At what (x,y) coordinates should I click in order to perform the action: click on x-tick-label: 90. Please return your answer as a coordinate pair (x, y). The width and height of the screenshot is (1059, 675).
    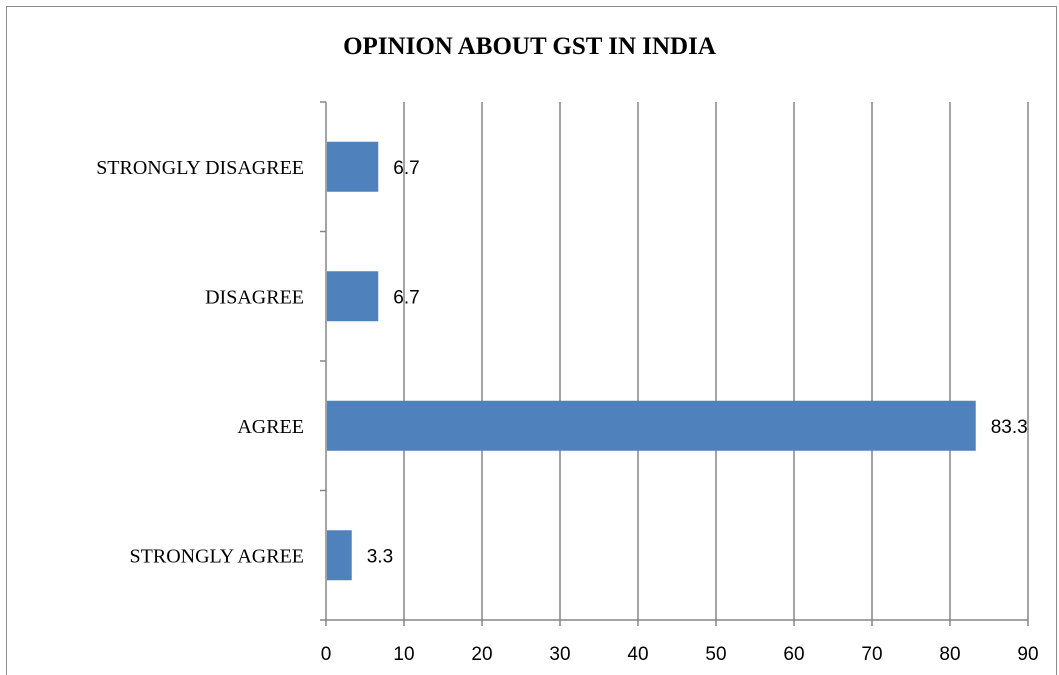
    Looking at the image, I should click on (1027, 654).